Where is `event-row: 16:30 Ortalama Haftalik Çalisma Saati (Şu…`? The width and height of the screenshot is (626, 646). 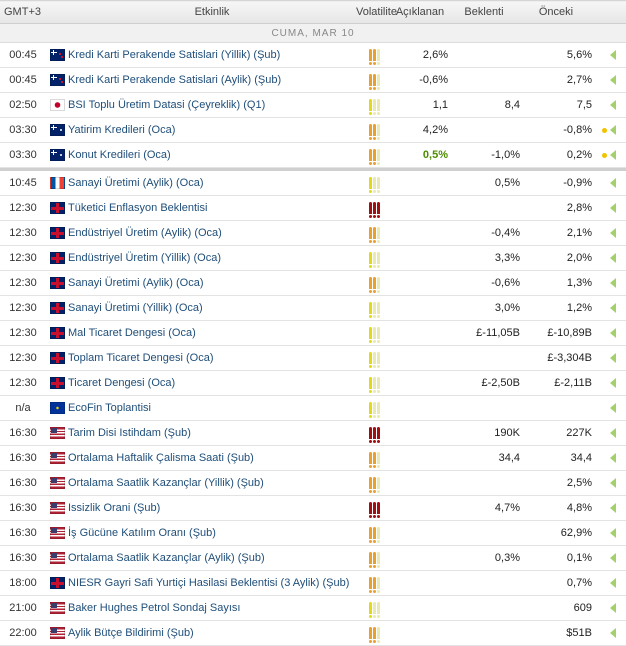
event-row: 16:30 Ortalama Haftalik Çalisma Saati (Şu… is located at coordinates (313, 458).